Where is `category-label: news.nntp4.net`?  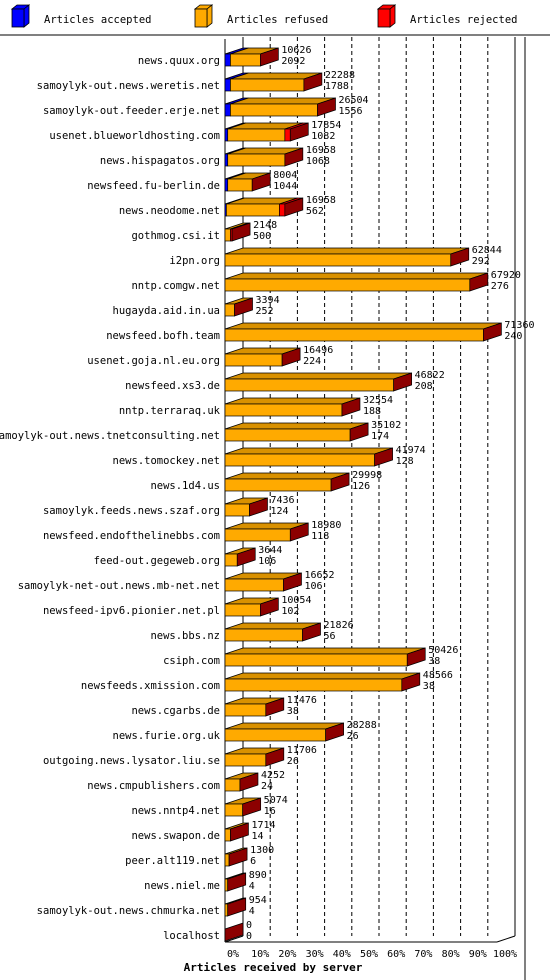
category-label: news.nntp4.net is located at coordinates (175, 811).